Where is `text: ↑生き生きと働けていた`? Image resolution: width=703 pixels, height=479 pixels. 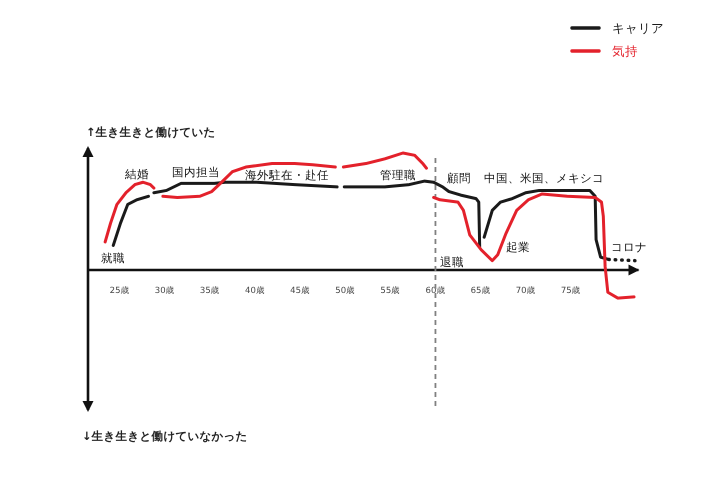
text: ↑生き生きと働けていた is located at coordinates (151, 132).